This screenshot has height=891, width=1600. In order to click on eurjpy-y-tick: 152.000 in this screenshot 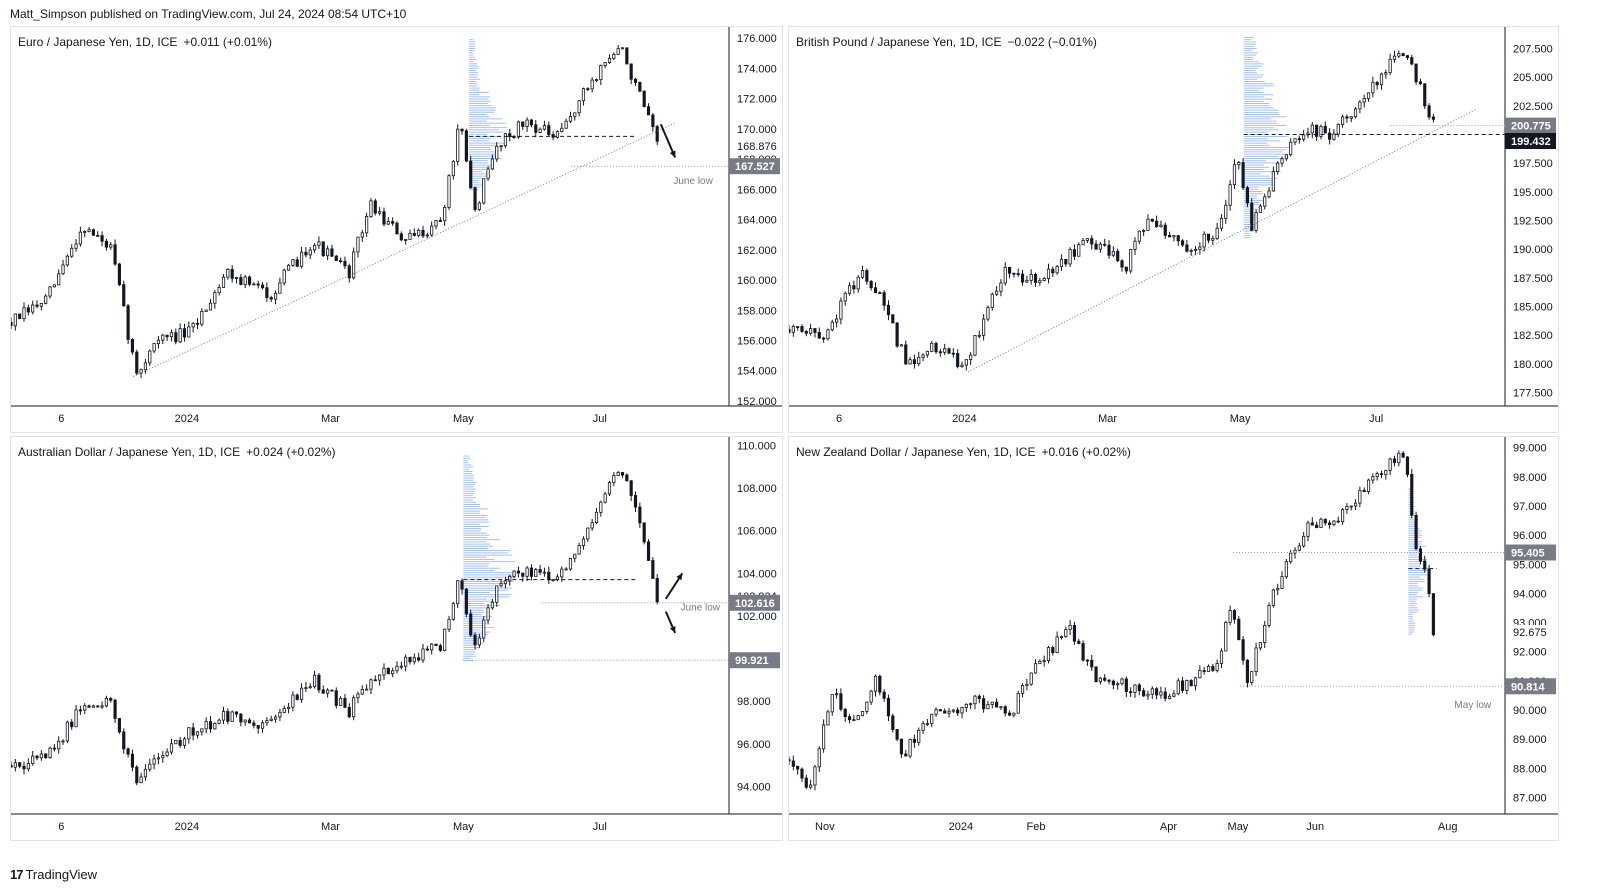, I will do `click(757, 402)`.